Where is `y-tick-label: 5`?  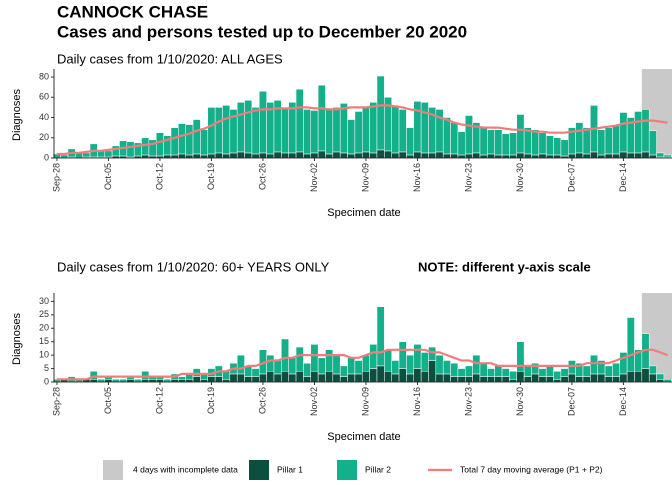
y-tick-label: 5 is located at coordinates (46, 368).